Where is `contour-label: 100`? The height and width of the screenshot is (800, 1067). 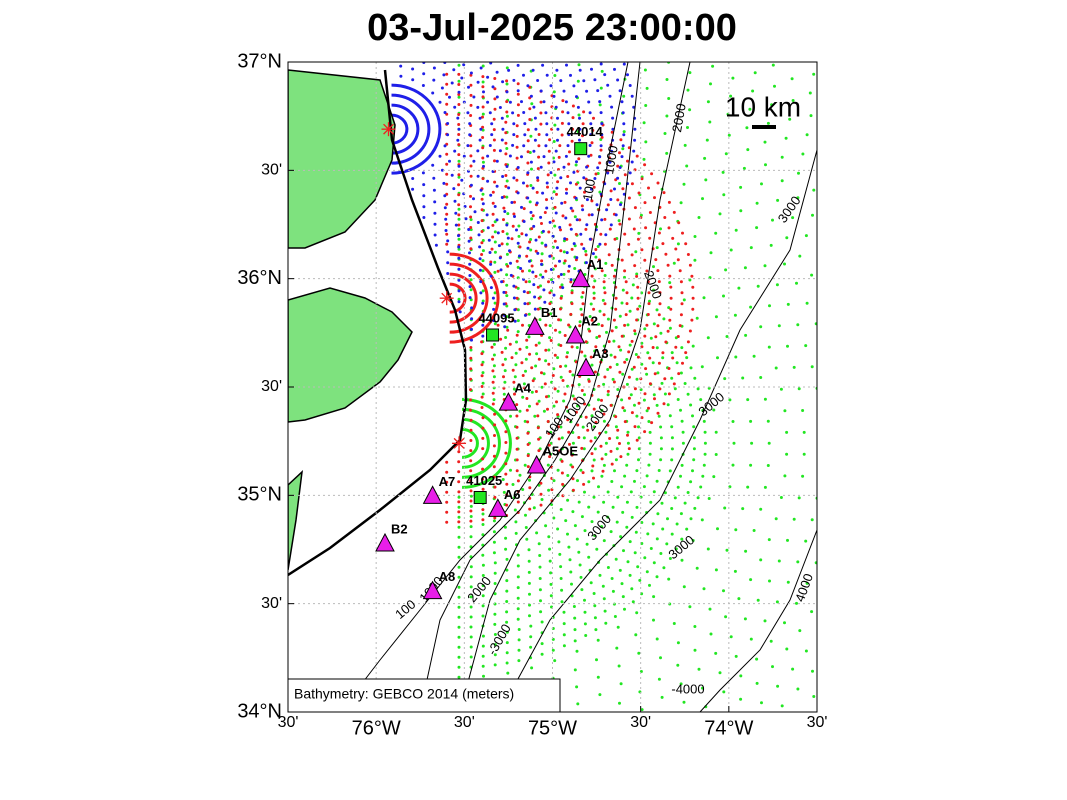
contour-label: 100 is located at coordinates (589, 190).